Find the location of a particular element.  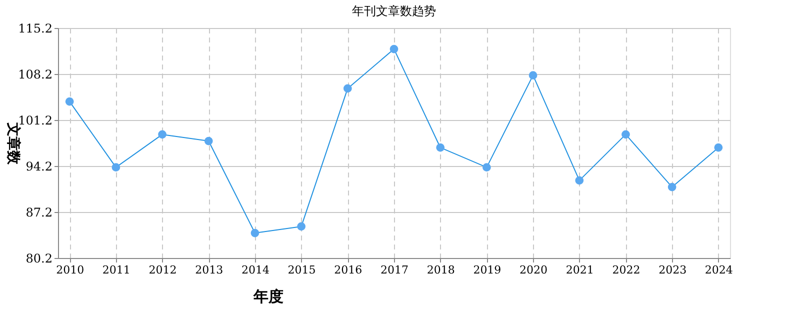

x-tick-label: 2010 is located at coordinates (70, 270).